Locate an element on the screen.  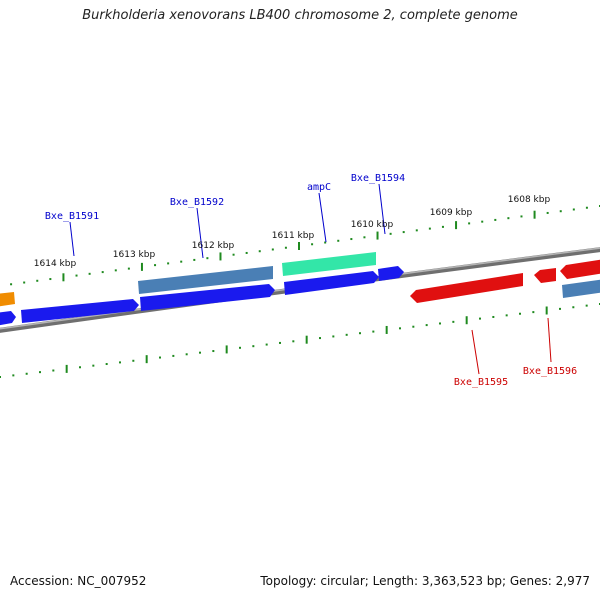
forward-strand-features is located at coordinates (202, 289).